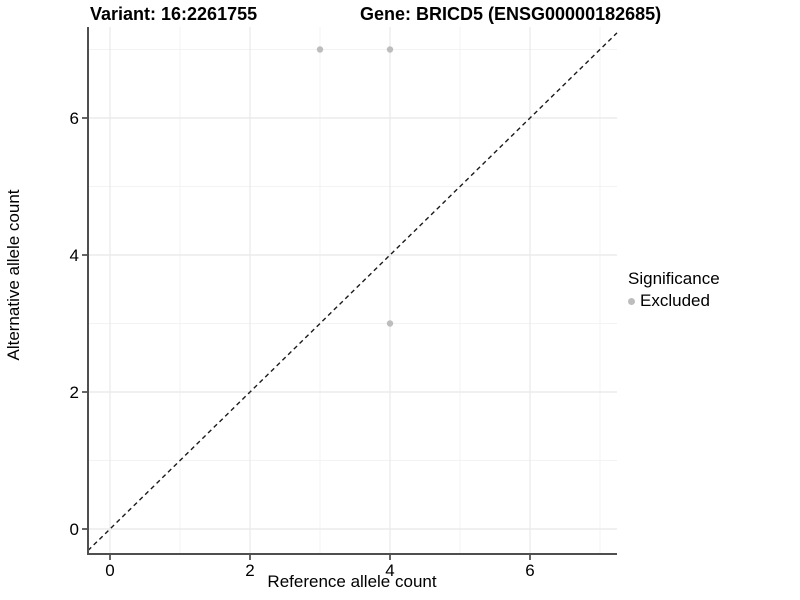 The width and height of the screenshot is (800, 600). What do you see at coordinates (74, 118) in the screenshot?
I see `y-tick-label: 6` at bounding box center [74, 118].